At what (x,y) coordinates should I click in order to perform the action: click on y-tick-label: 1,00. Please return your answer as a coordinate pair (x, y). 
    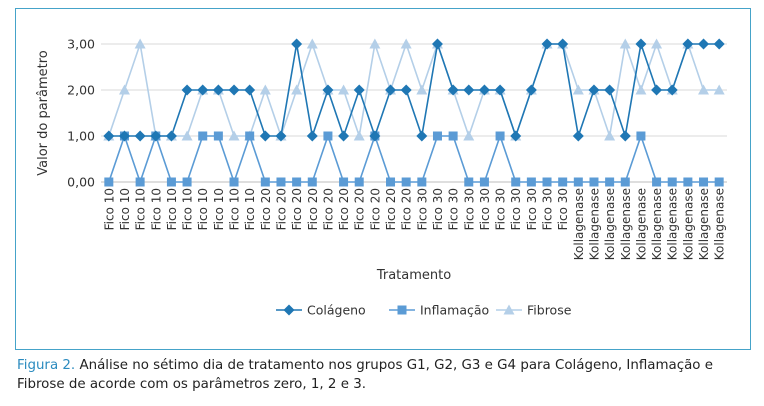
    Looking at the image, I should click on (81, 136).